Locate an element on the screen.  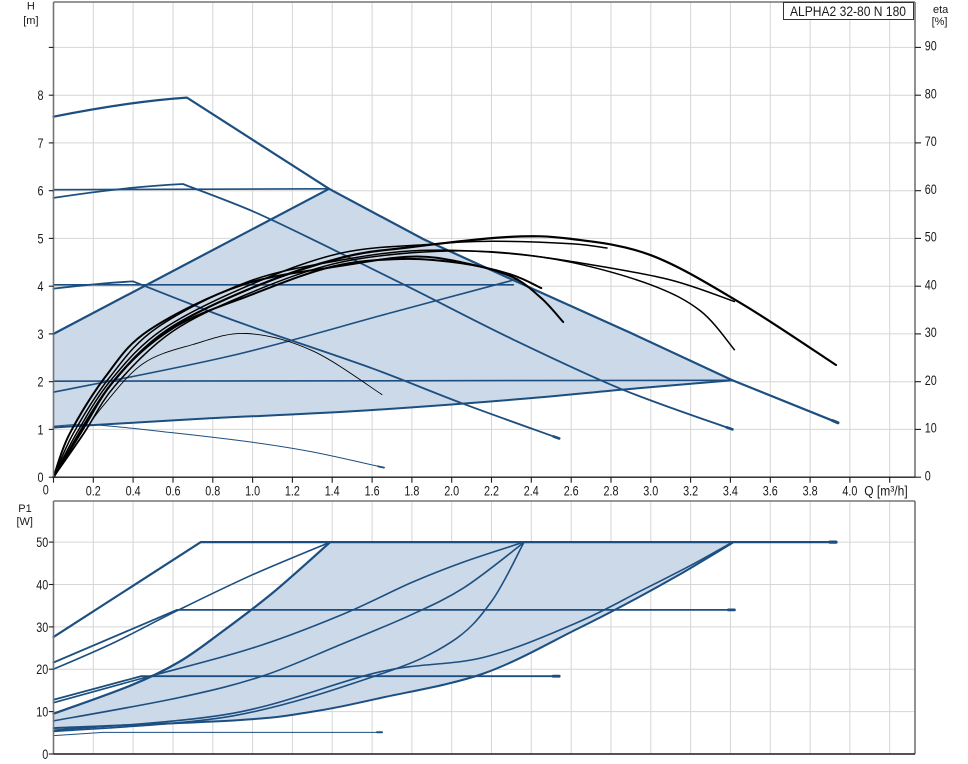
svg-text: H is located at coordinates (31, 7).